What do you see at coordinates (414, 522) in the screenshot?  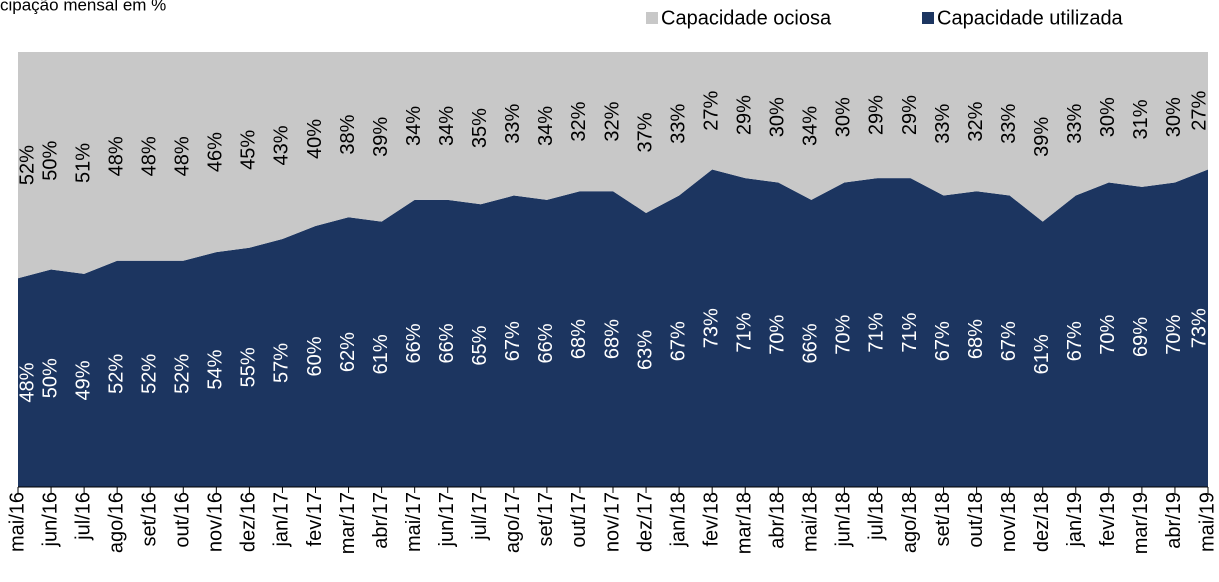 I see `x-tick-label: mai/17` at bounding box center [414, 522].